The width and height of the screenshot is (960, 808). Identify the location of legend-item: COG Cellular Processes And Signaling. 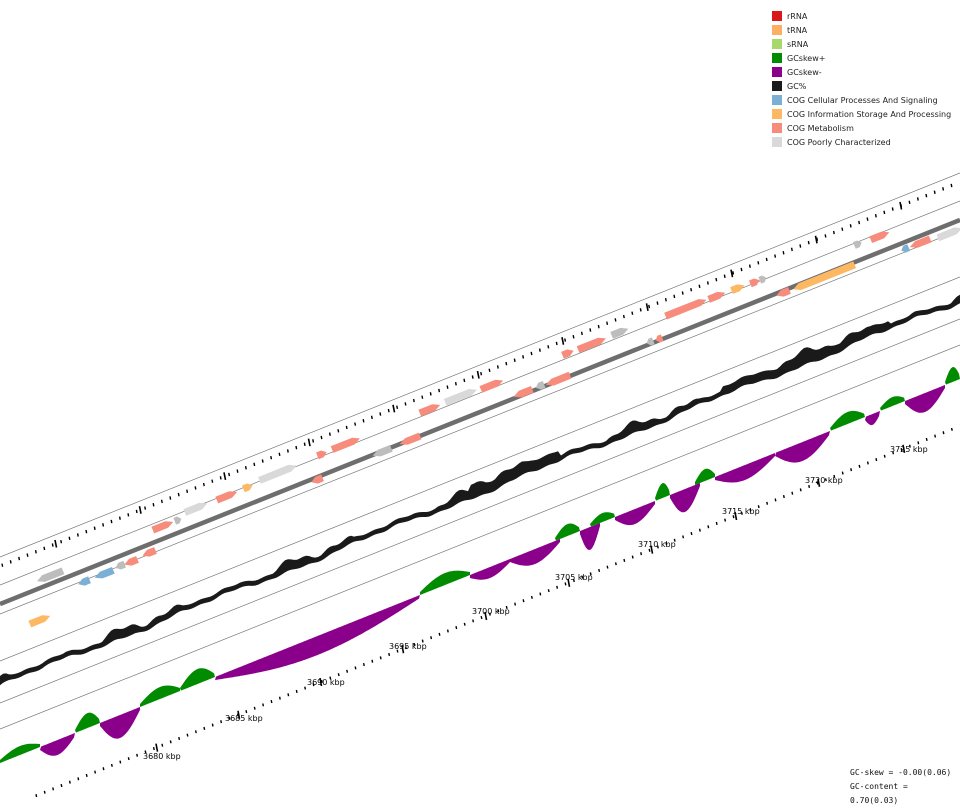
(861, 100).